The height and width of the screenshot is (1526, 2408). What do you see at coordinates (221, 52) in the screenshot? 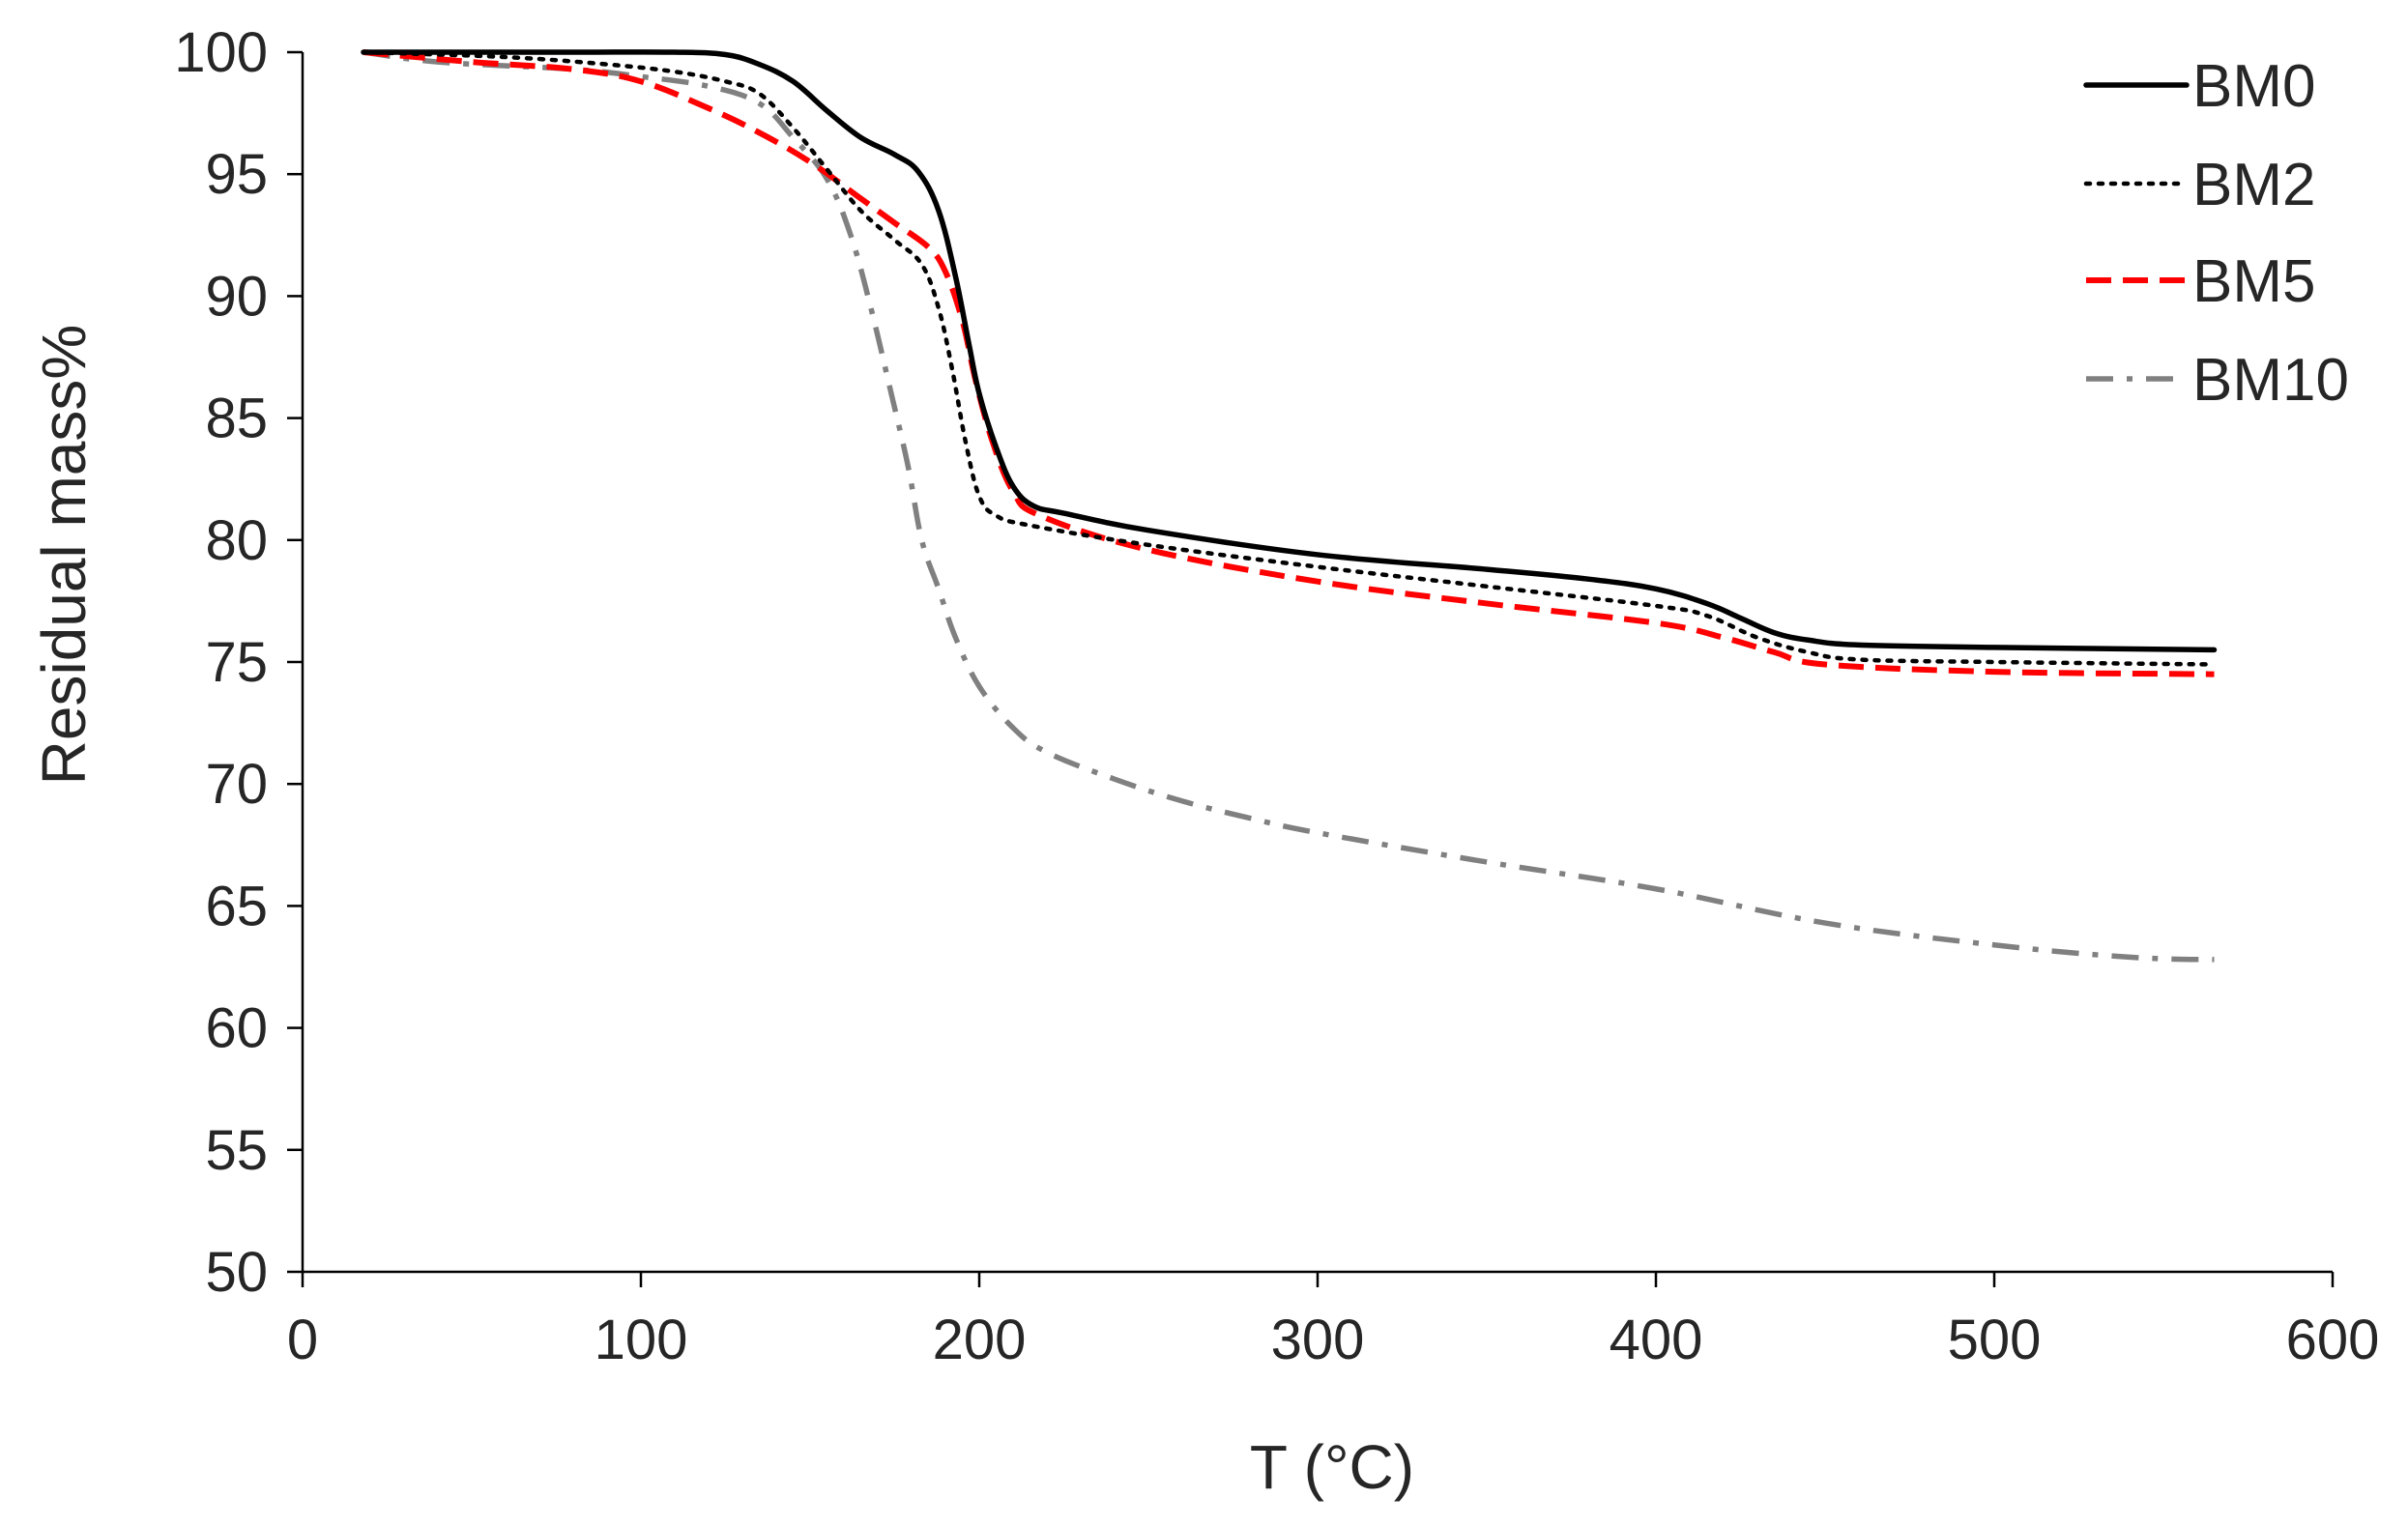
I see `y-tick-label: 100` at bounding box center [221, 52].